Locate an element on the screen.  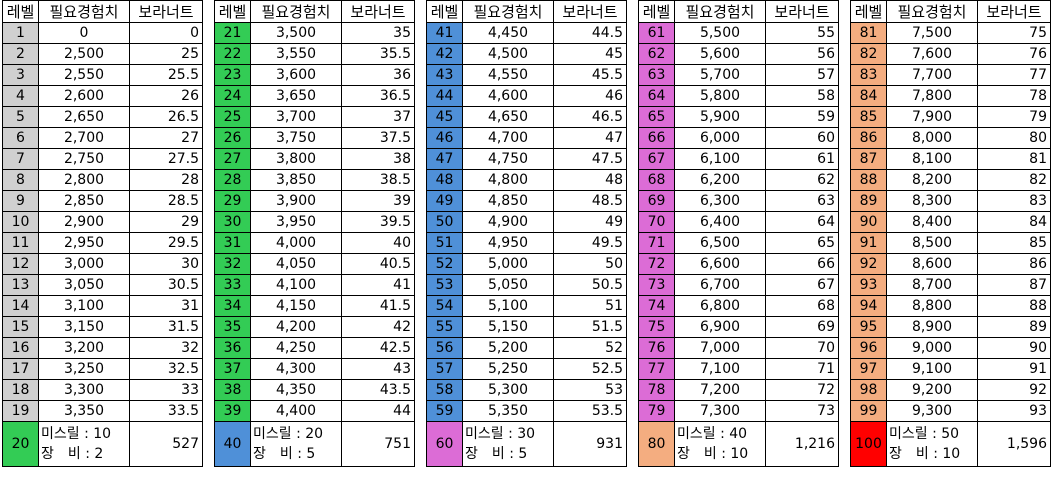
table-row: 69 6,300 63 is located at coordinates (738, 201).